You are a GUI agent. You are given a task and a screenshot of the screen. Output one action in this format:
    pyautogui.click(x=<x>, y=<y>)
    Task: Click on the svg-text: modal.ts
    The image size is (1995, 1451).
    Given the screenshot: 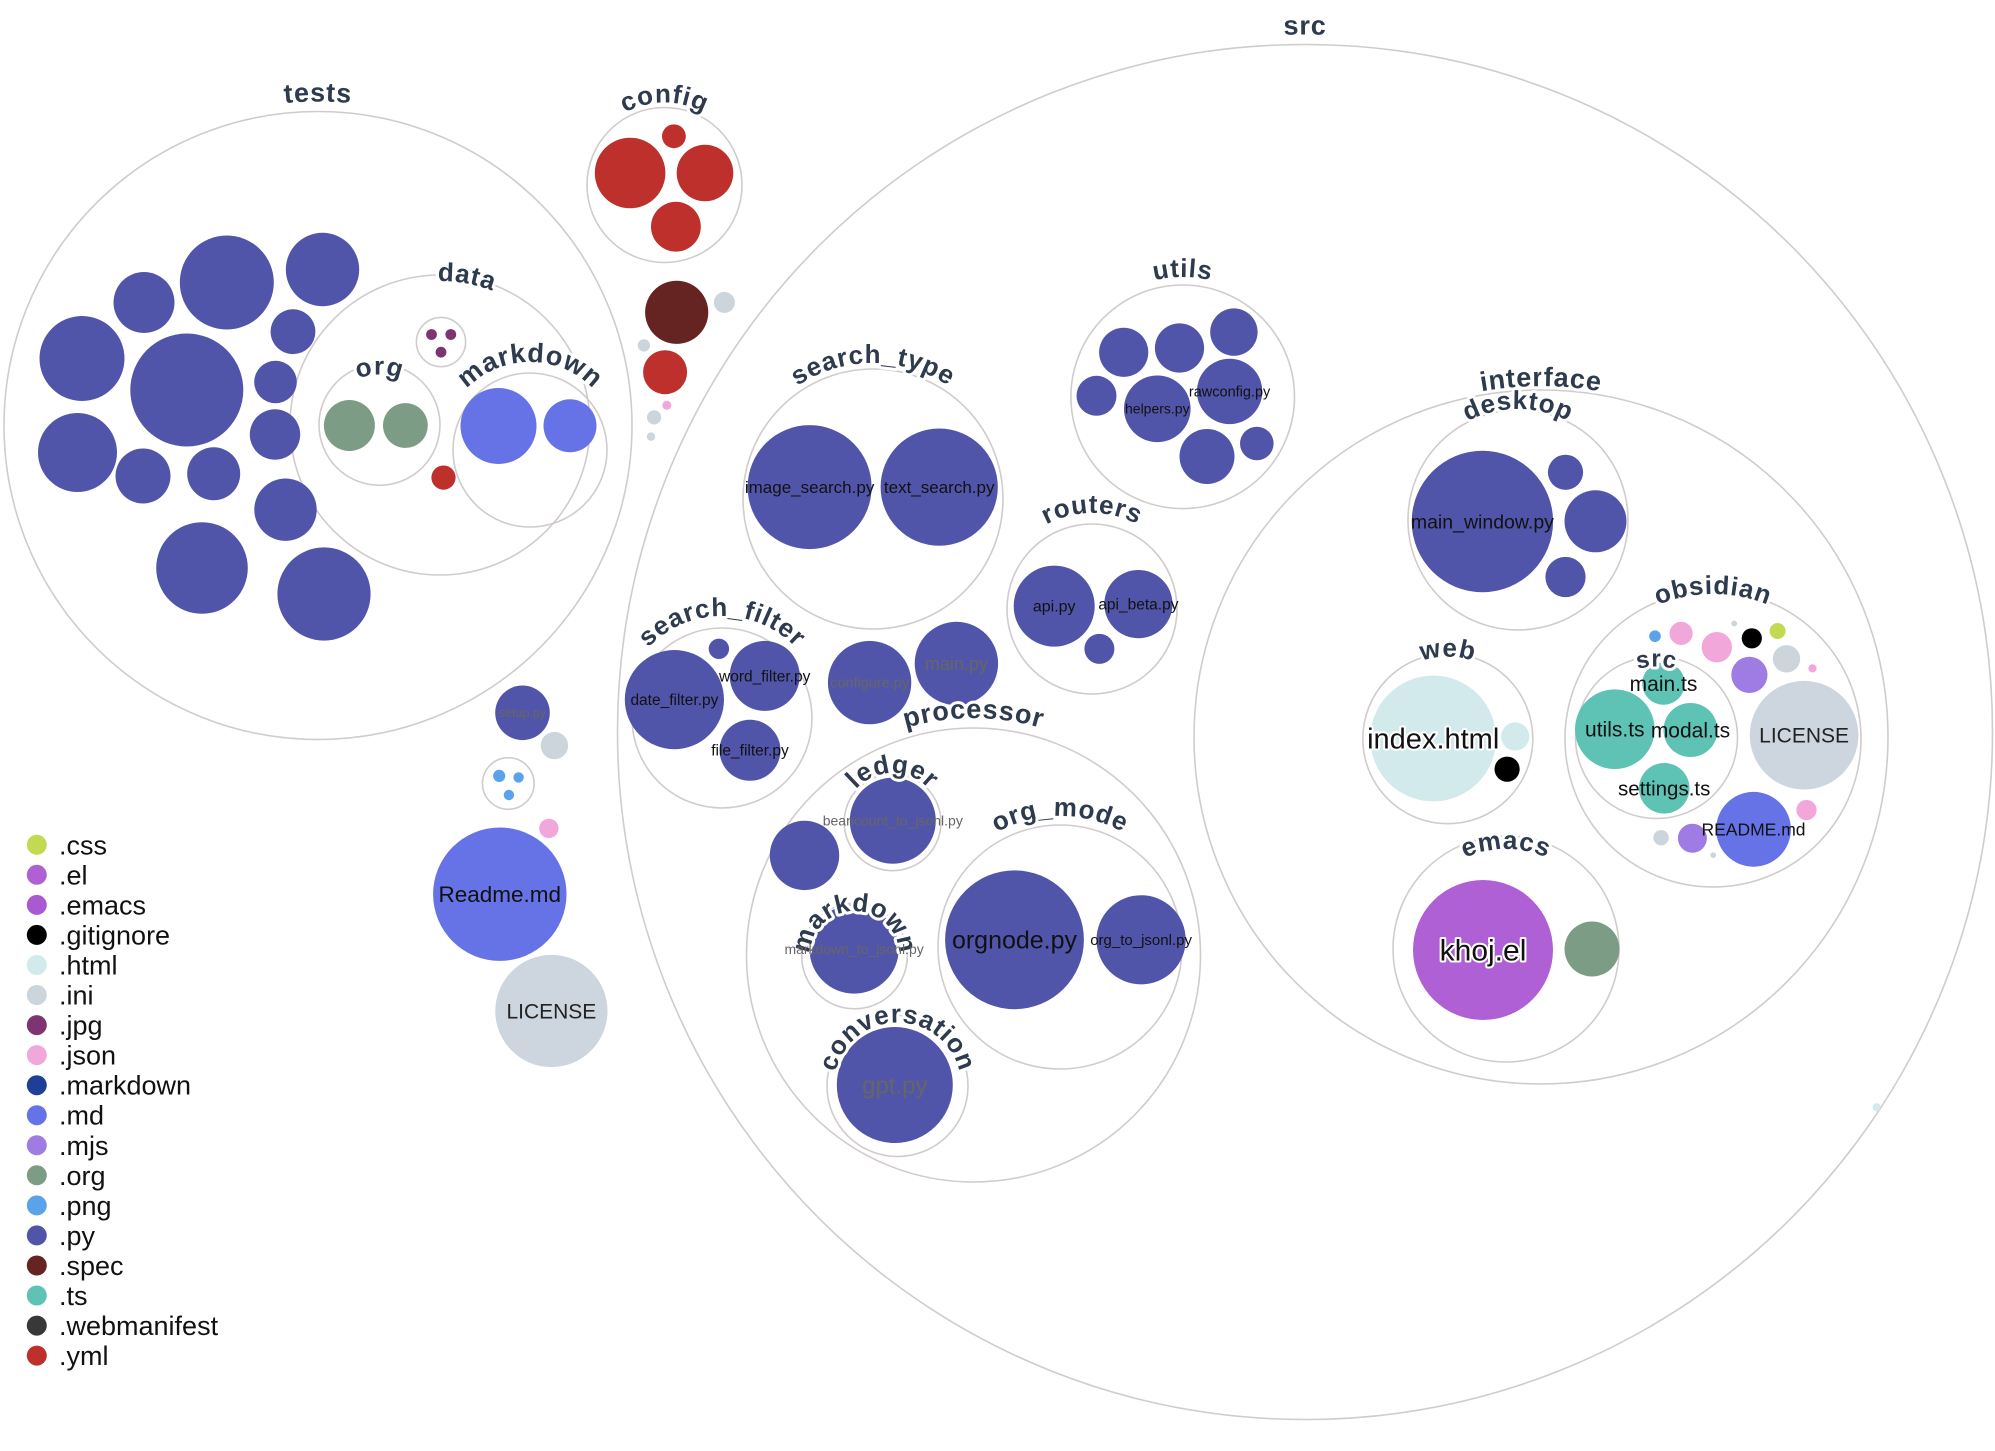 What is the action you would take?
    pyautogui.click(x=1690, y=730)
    